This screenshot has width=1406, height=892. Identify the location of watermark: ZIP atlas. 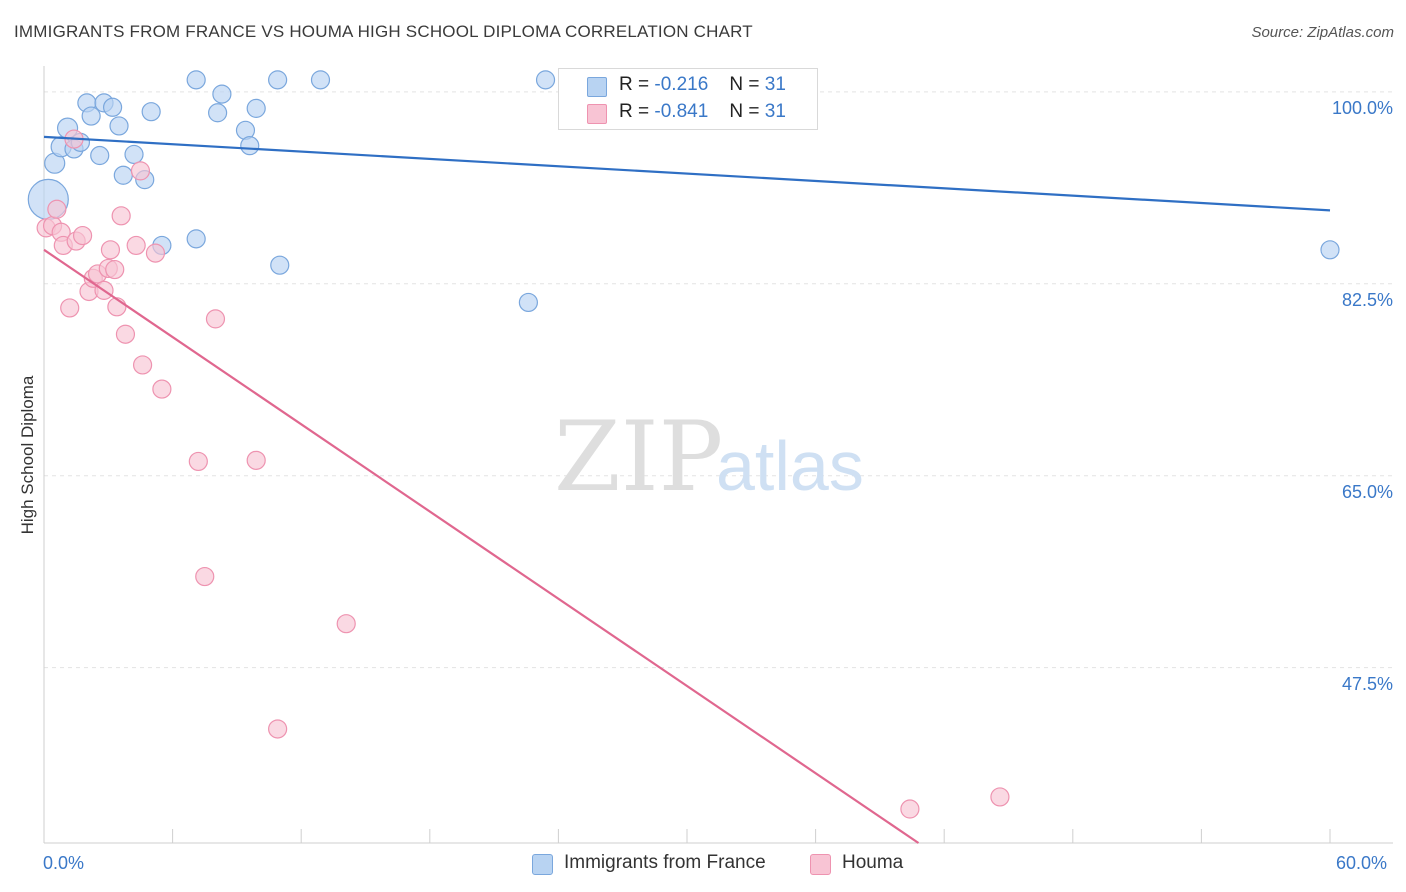
(709, 457).